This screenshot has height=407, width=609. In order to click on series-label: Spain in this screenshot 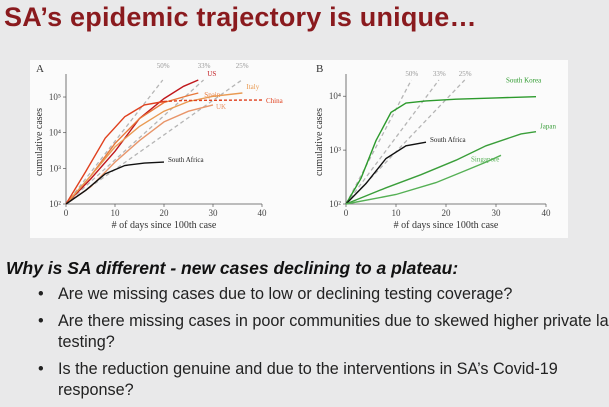, I will do `click(212, 95)`.